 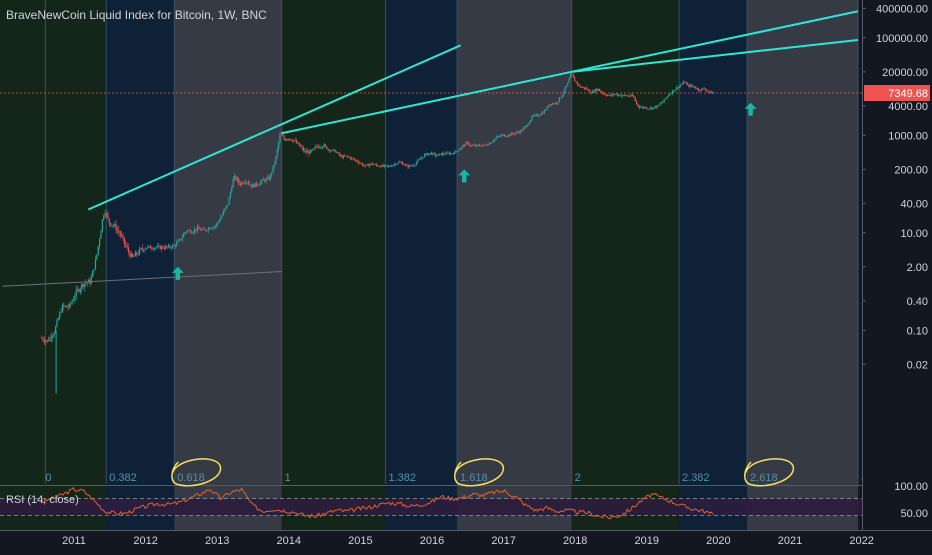 What do you see at coordinates (145, 541) in the screenshot?
I see `x-tick-1: 2012` at bounding box center [145, 541].